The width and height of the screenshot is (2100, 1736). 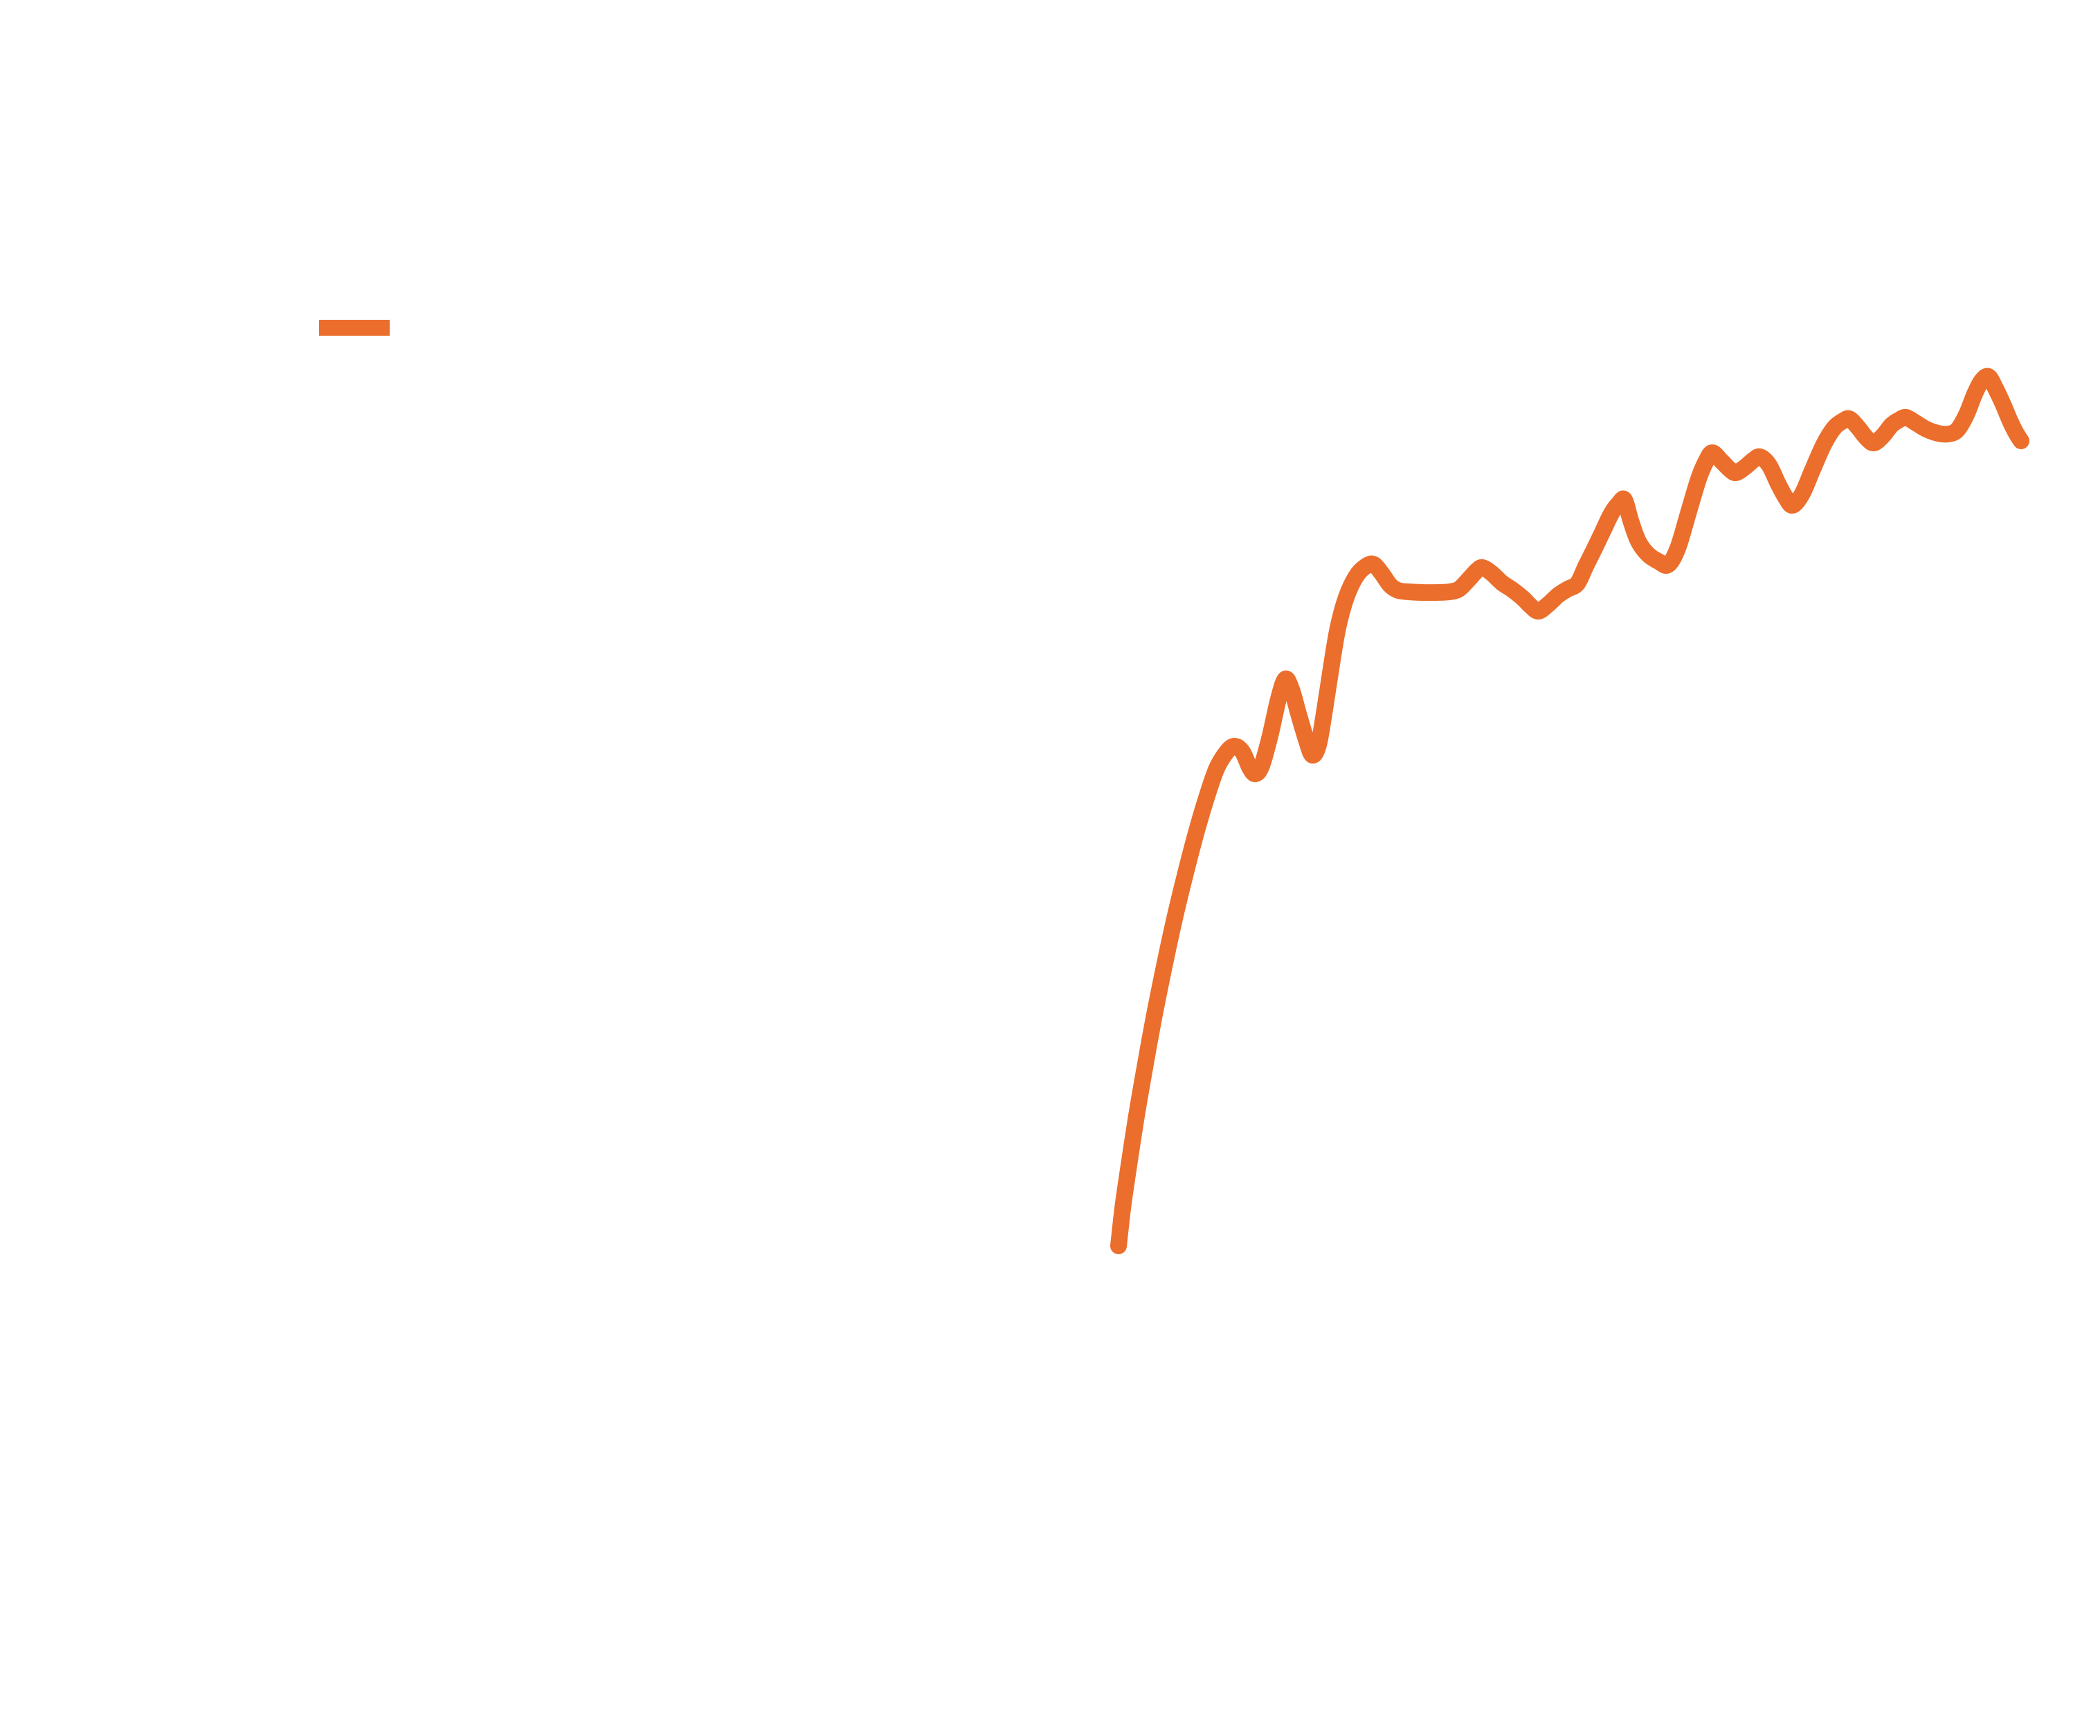 What do you see at coordinates (354, 328) in the screenshot?
I see `legend-key-line` at bounding box center [354, 328].